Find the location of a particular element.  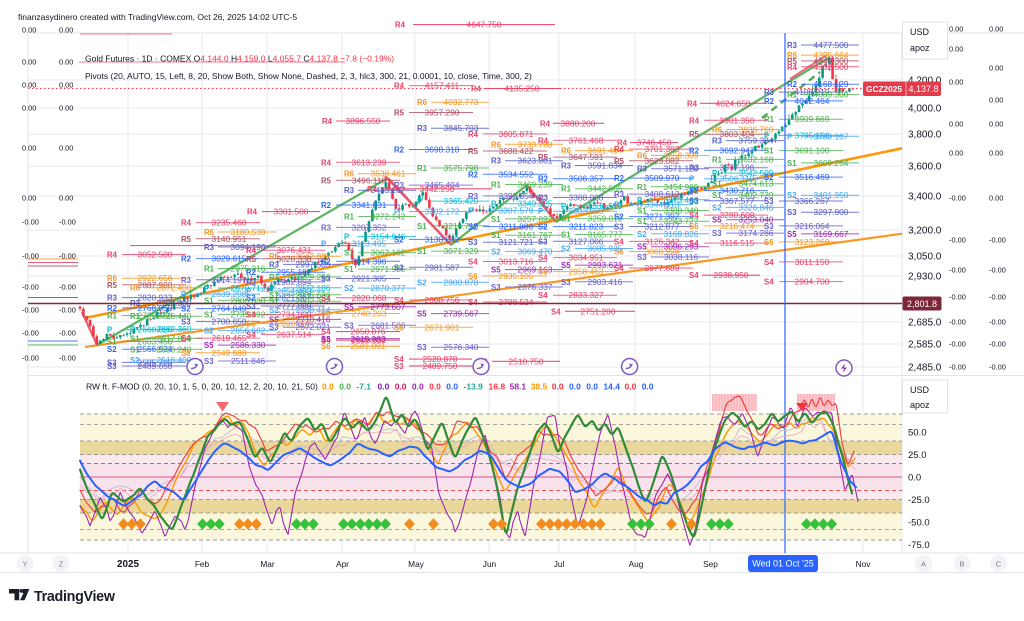

svg-text: S6 is located at coordinates (619, 252).